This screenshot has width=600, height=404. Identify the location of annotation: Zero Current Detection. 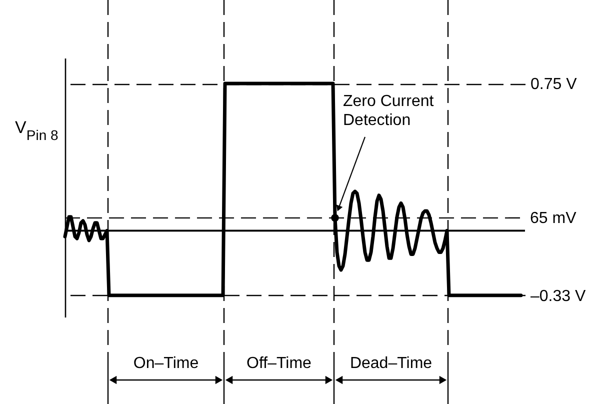
(388, 110).